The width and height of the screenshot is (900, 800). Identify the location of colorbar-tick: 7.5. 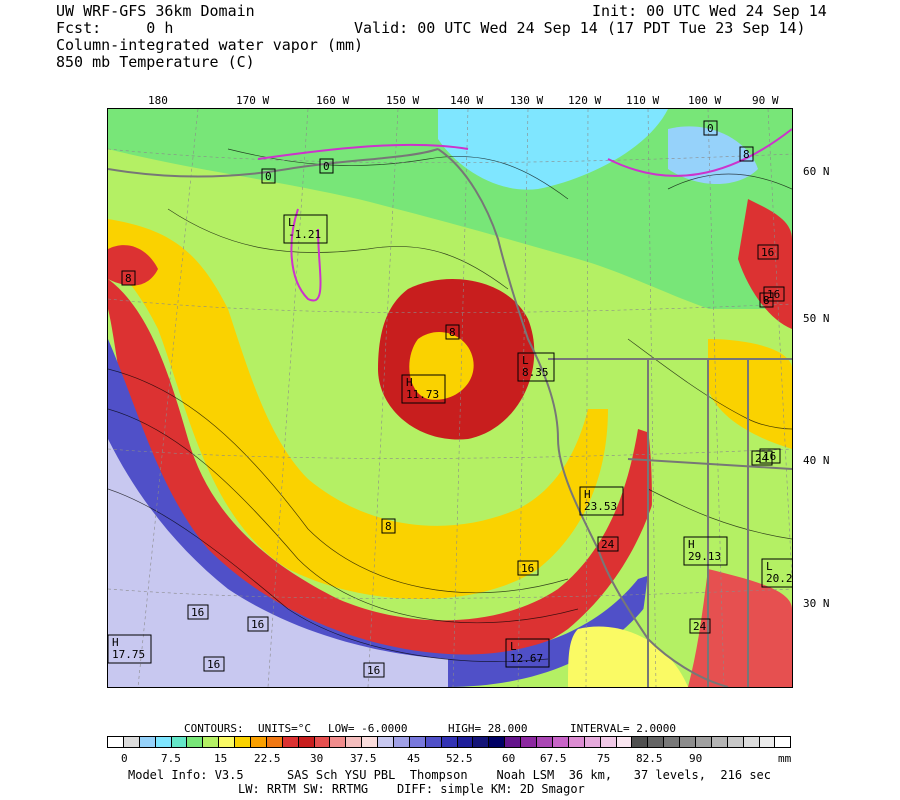
(171, 758).